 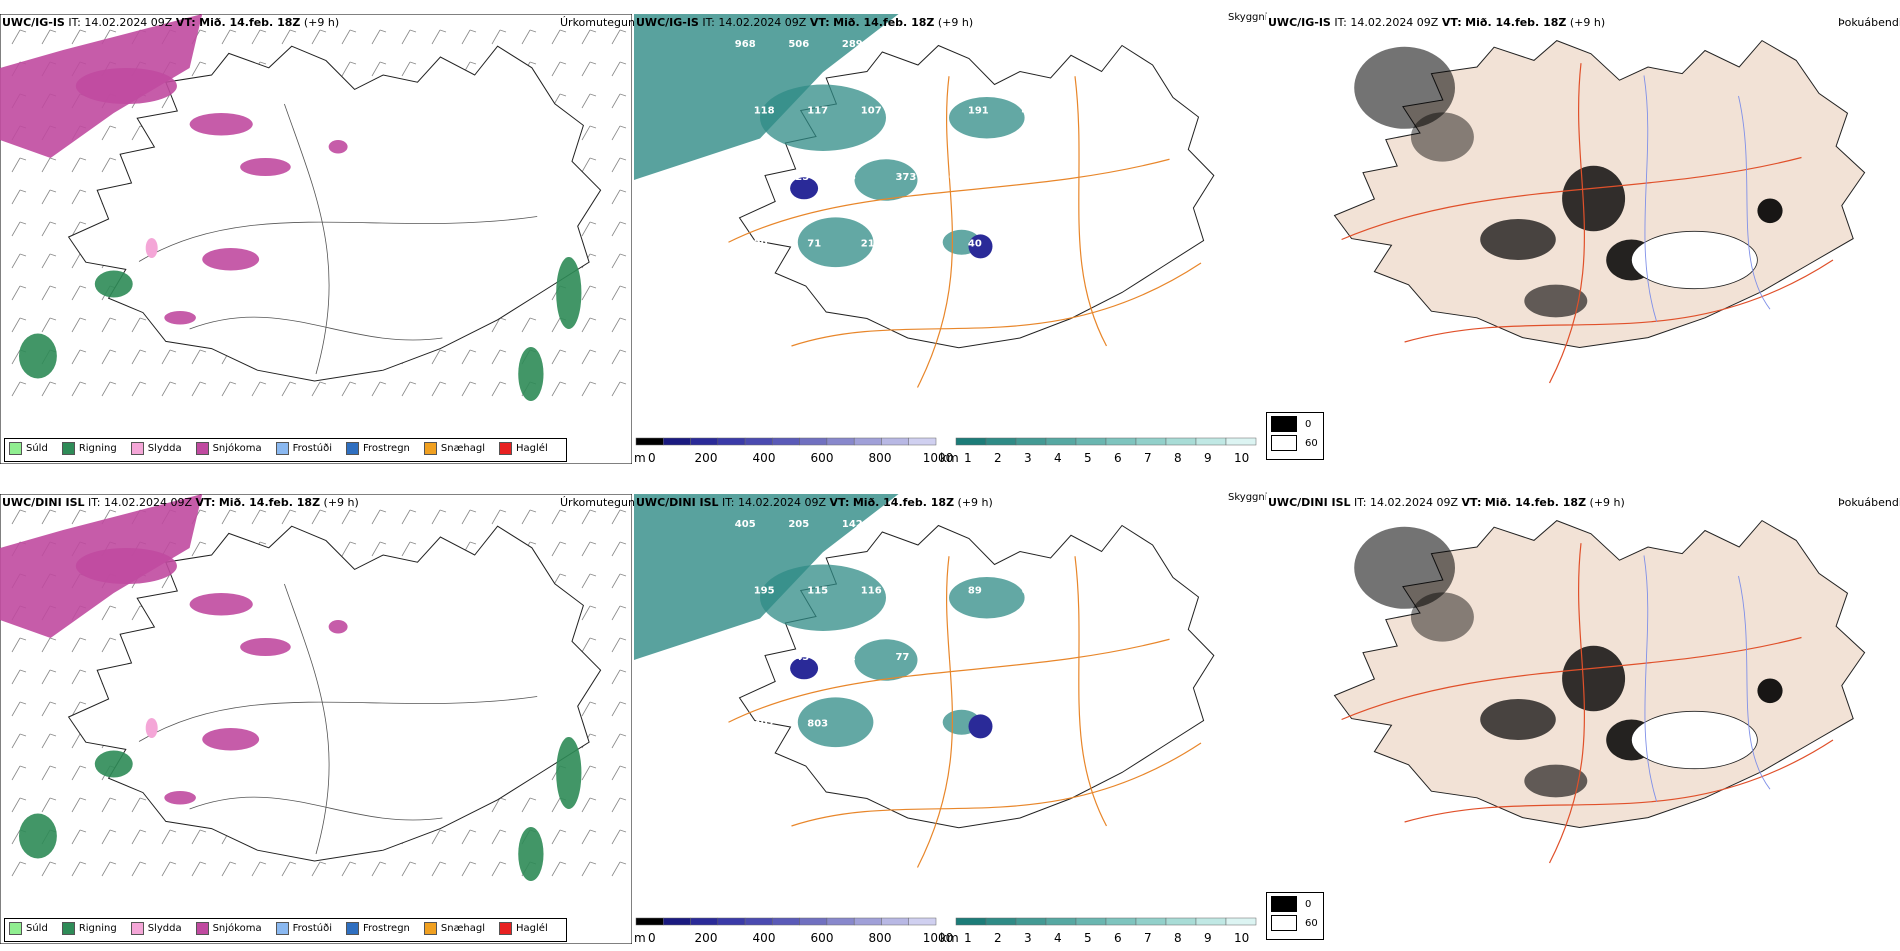 What do you see at coordinates (880, 458) in the screenshot?
I see `height-tick: 800` at bounding box center [880, 458].